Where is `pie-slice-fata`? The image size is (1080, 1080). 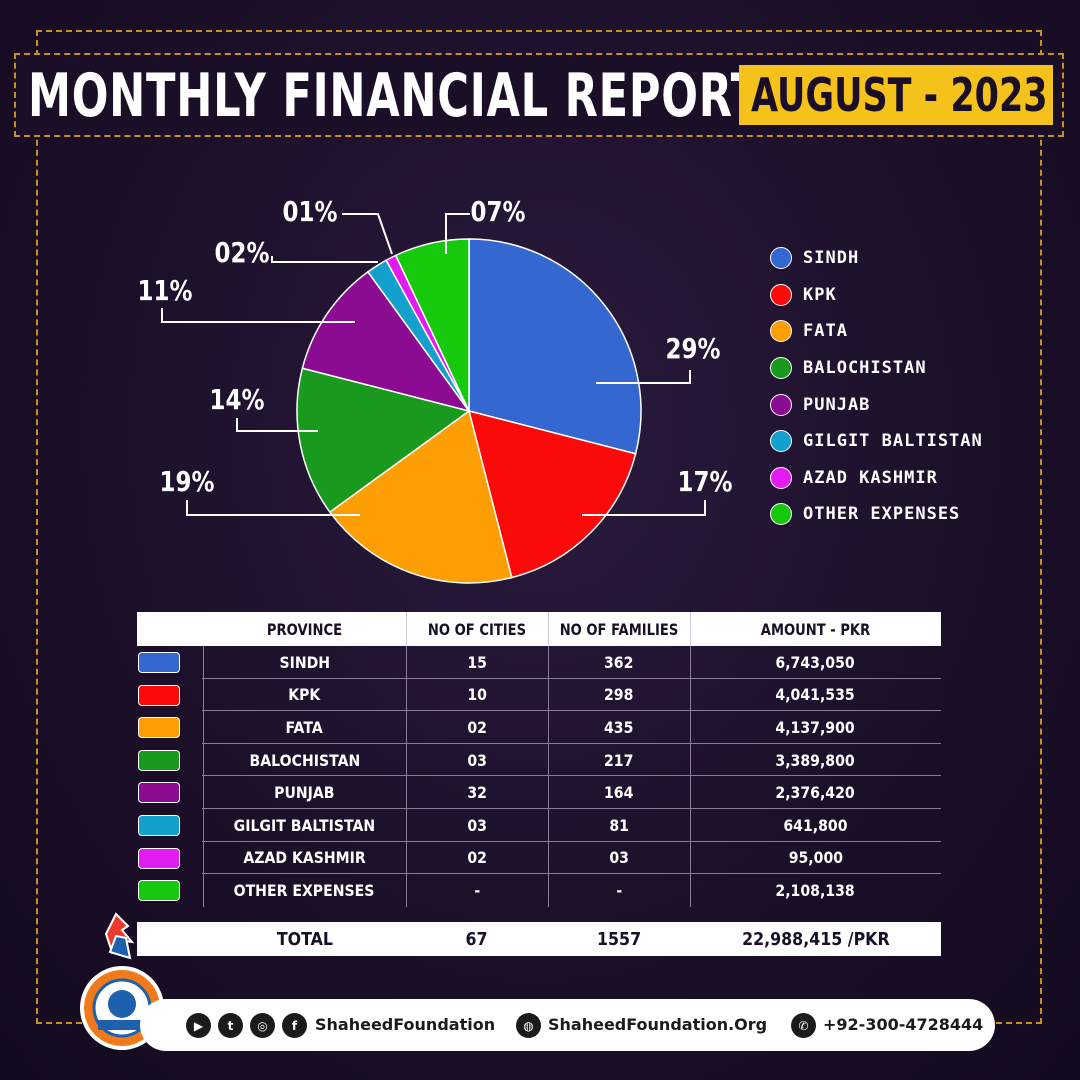 pie-slice-fata is located at coordinates (420, 496).